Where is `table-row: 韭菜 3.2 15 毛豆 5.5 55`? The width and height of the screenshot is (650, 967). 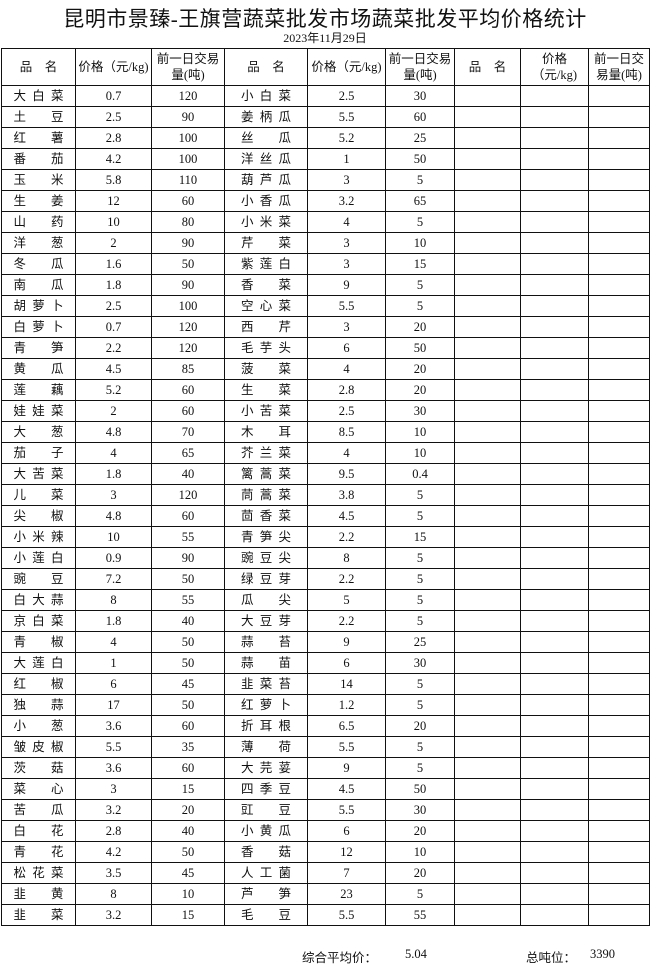 table-row: 韭菜 3.2 15 毛豆 5.5 55 is located at coordinates (325, 915).